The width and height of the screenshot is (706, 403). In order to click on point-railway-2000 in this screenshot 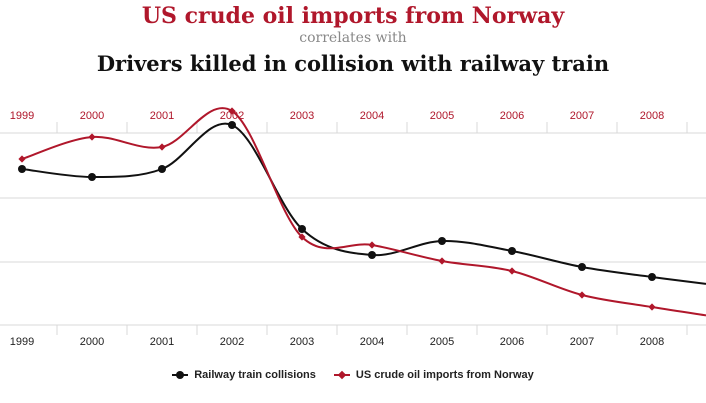, I will do `click(92, 177)`.